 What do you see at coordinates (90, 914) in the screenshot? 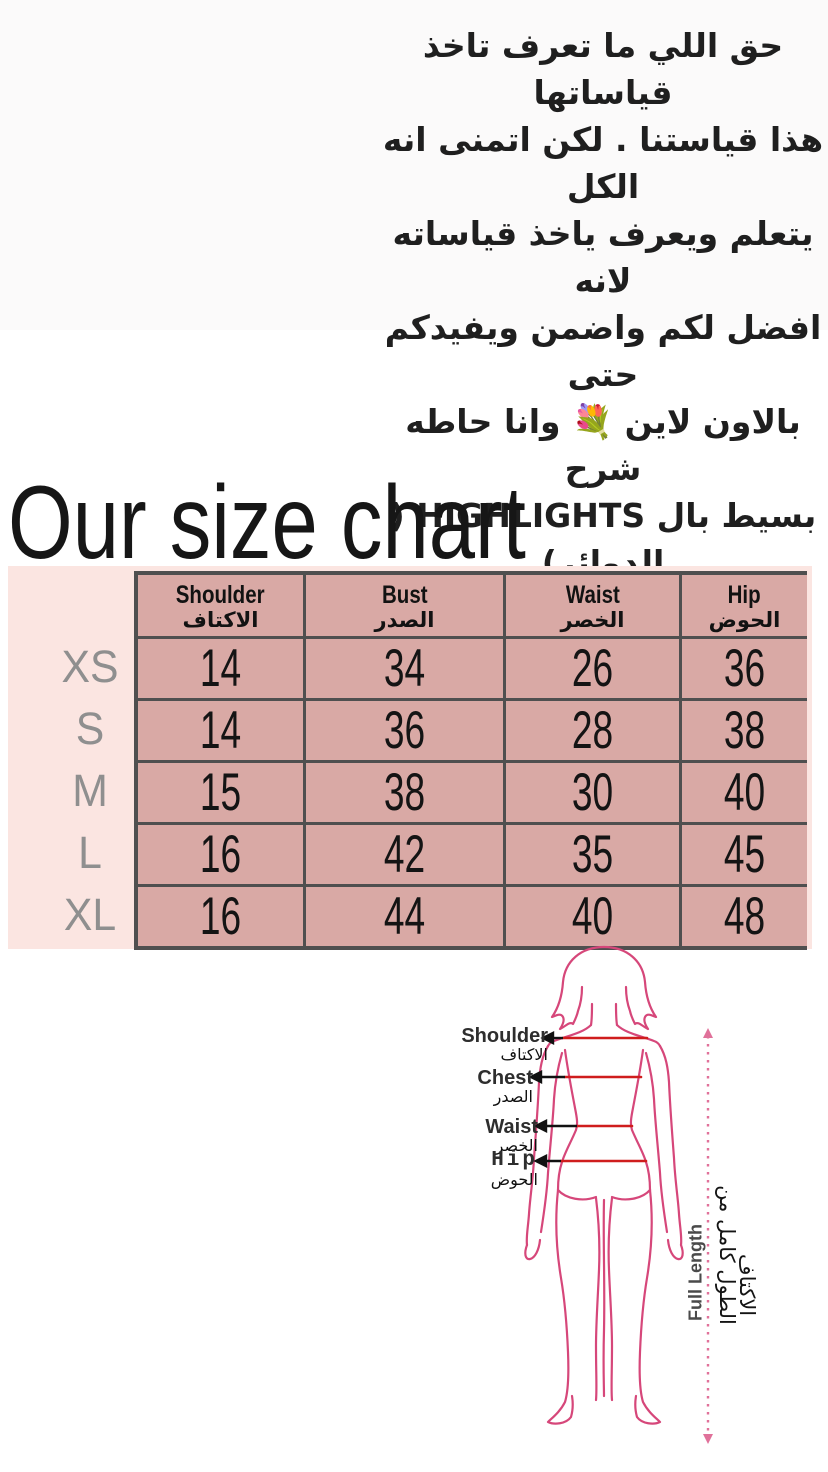
I see `row-label-xl: XL` at bounding box center [90, 914].